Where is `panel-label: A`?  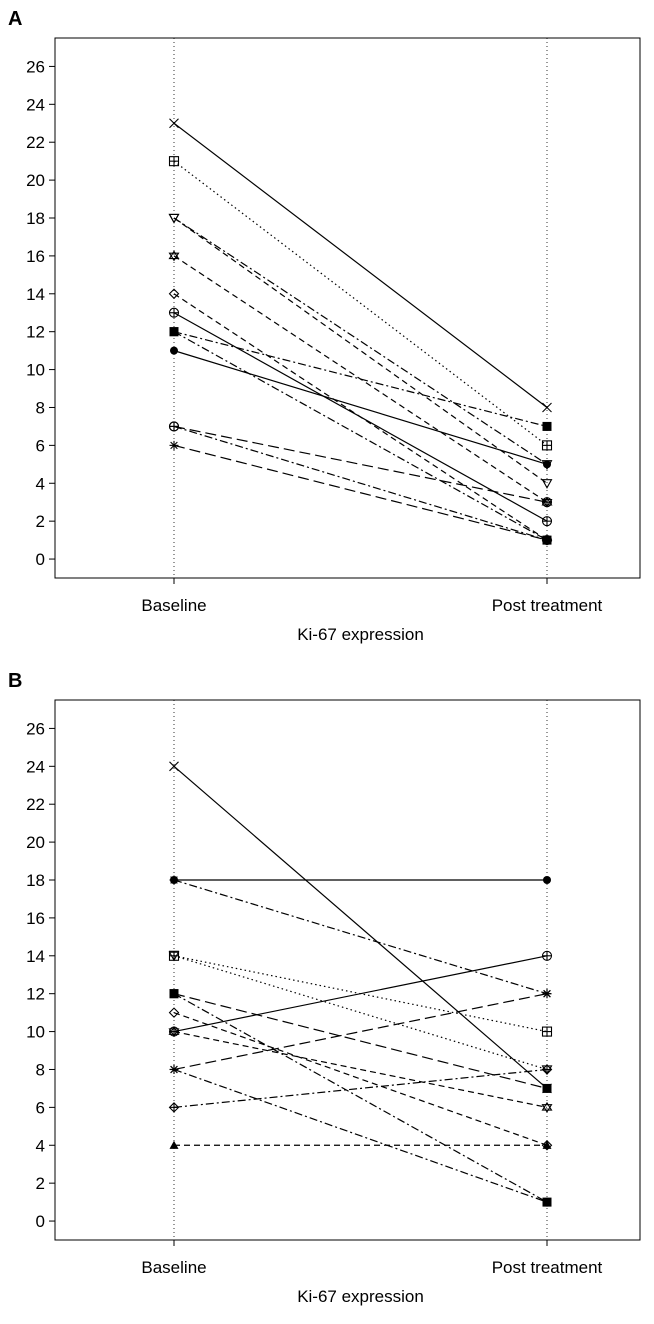 panel-label: A is located at coordinates (15, 19).